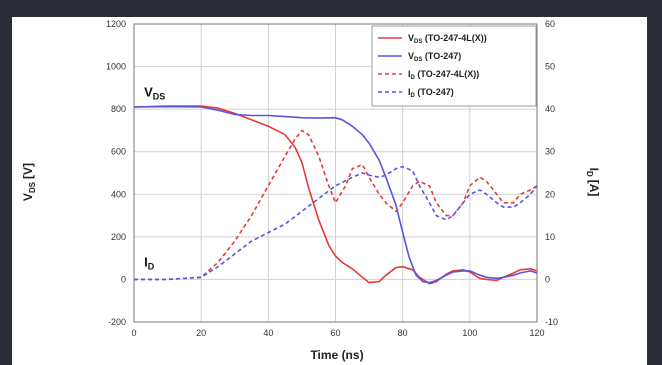 Image resolution: width=662 pixels, height=365 pixels. What do you see at coordinates (547, 279) in the screenshot?
I see `y2-tick-label-1: 0` at bounding box center [547, 279].